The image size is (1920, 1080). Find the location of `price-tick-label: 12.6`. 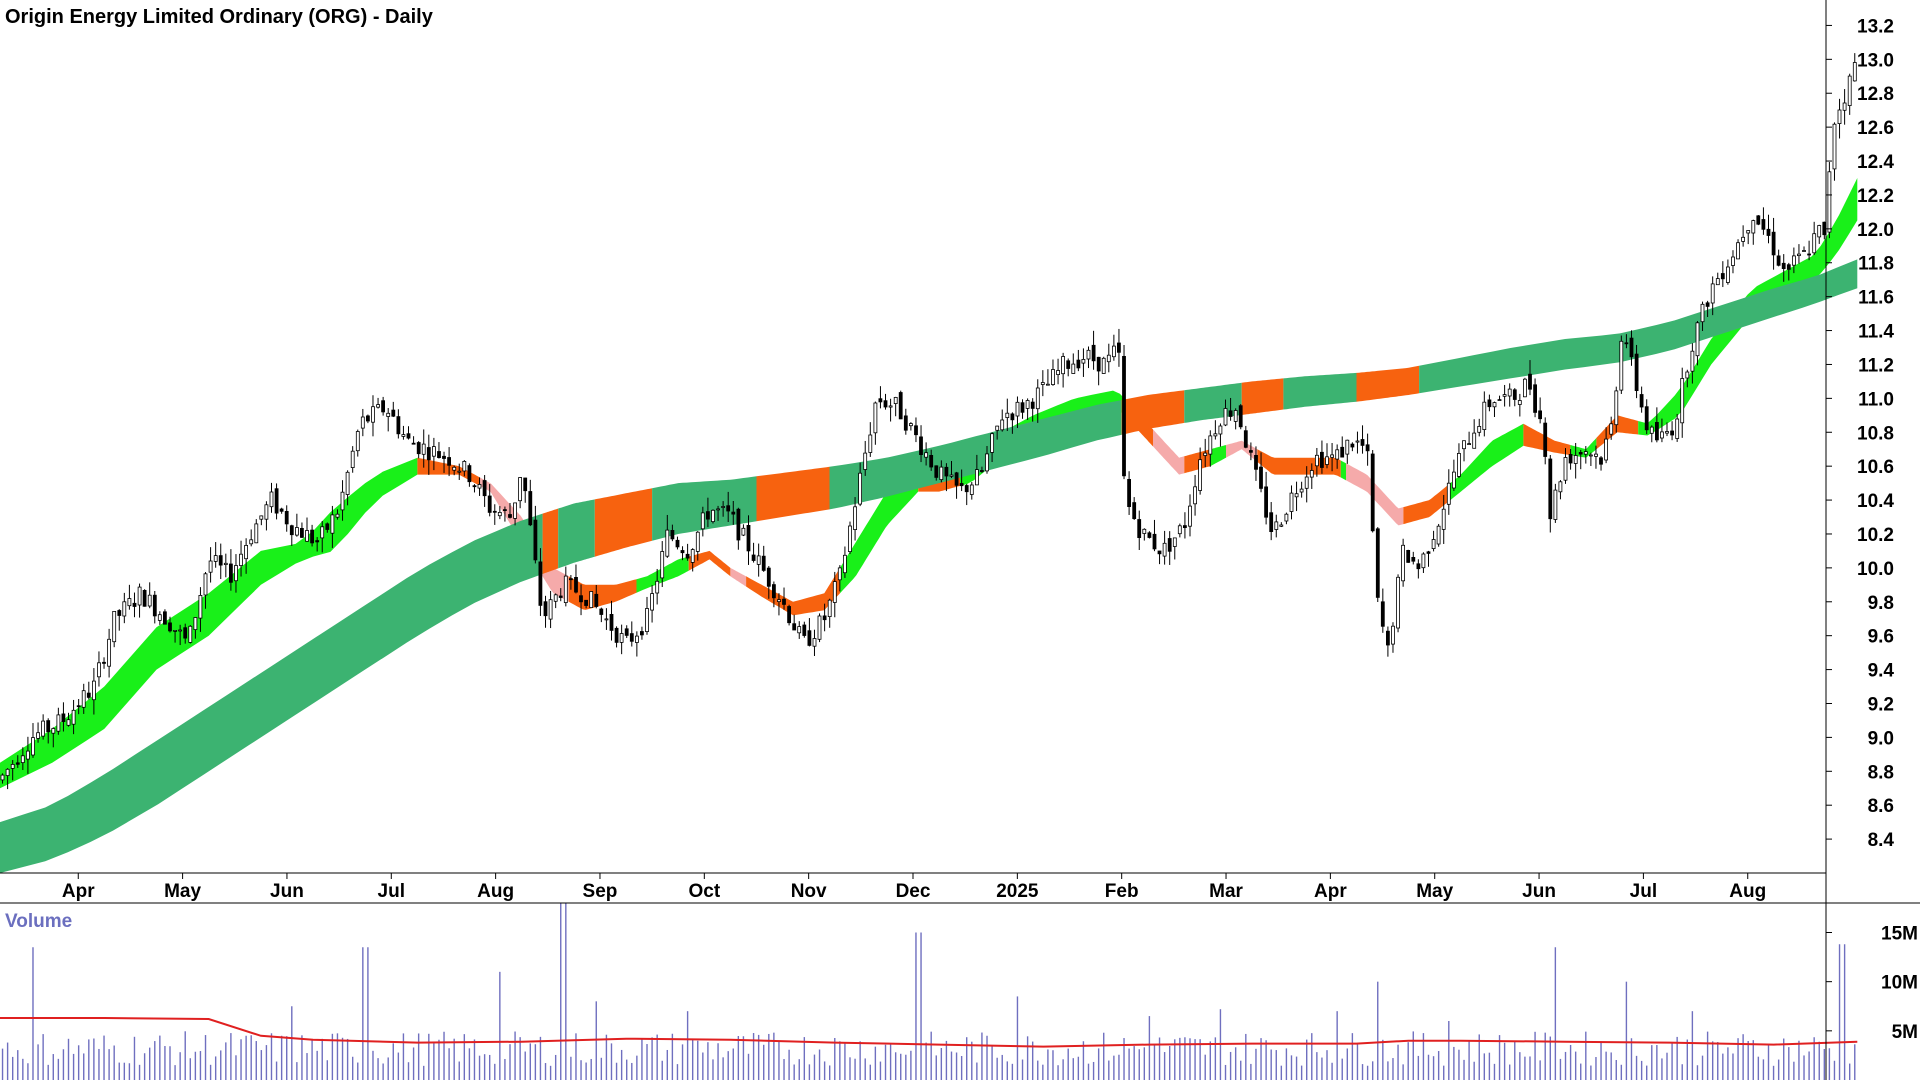

price-tick-label: 12.6 is located at coordinates (1875, 128).